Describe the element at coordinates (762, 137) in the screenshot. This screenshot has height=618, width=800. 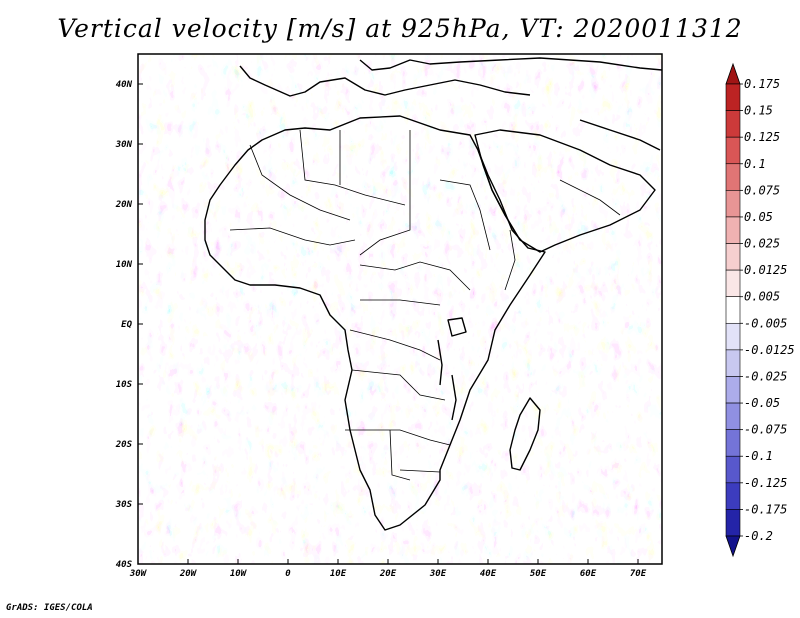
I see `colorbar-label: 0.125` at that location.